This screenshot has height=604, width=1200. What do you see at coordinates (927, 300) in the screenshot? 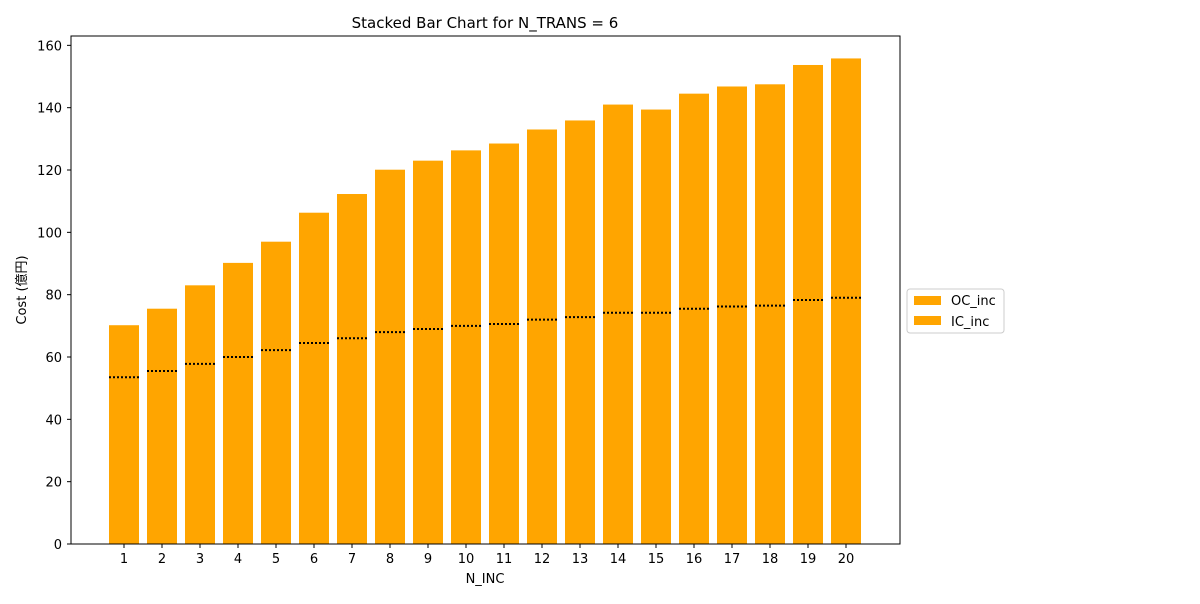
I see `legend-swatch-oc-inc` at bounding box center [927, 300].